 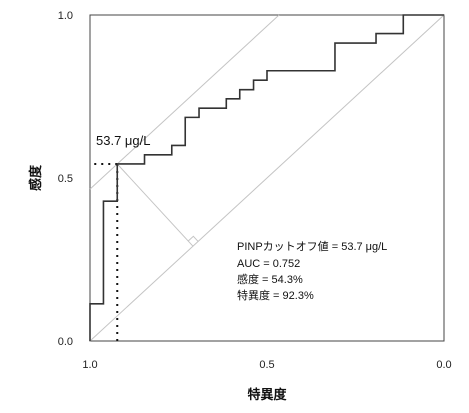 What do you see at coordinates (155, 205) in the screenshot?
I see `youden-distance-line` at bounding box center [155, 205].